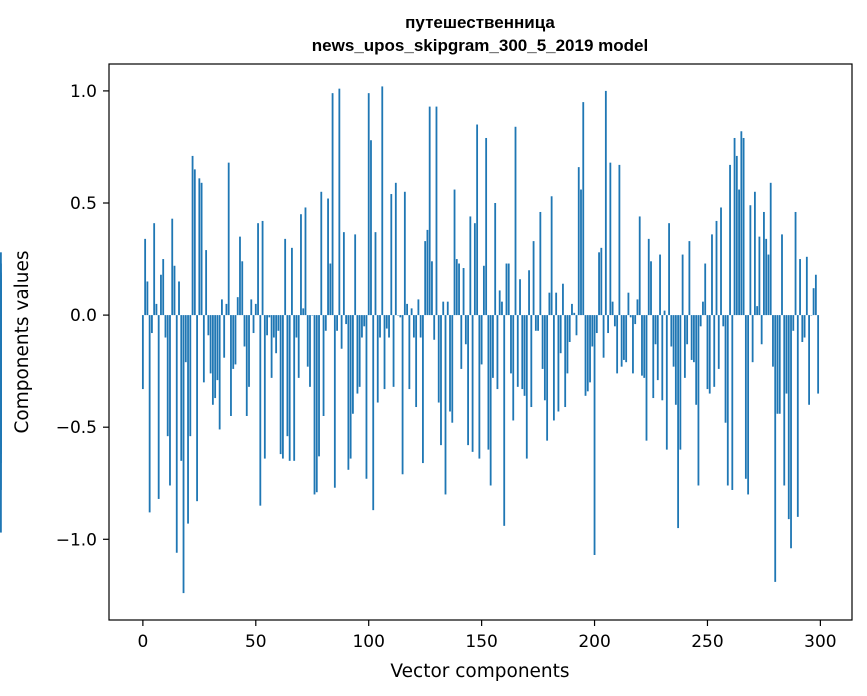 Image resolution: width=867 pixels, height=696 pixels. Describe the element at coordinates (479, 671) in the screenshot. I see `x-axis-label: Vector components` at that location.